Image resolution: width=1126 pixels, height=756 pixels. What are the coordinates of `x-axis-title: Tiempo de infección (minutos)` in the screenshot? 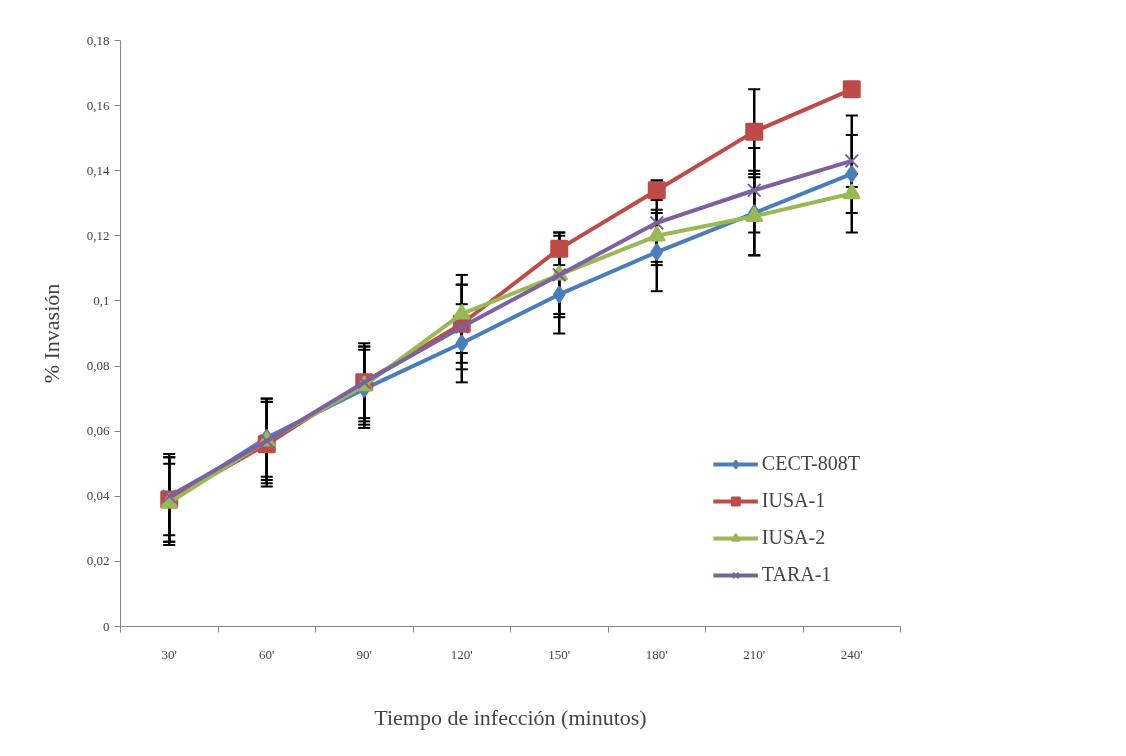 It's located at (510, 717).